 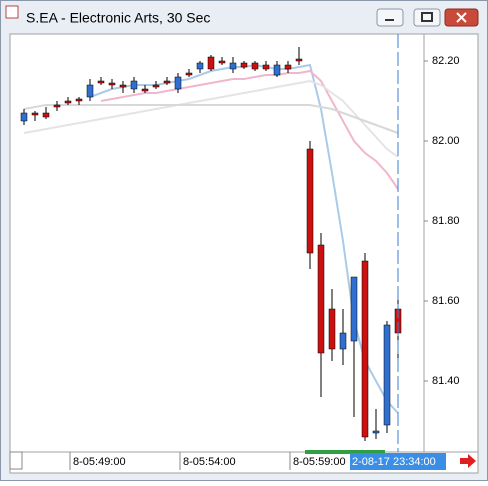 I want to click on y-tick-label: 82.00, so click(x=446, y=141).